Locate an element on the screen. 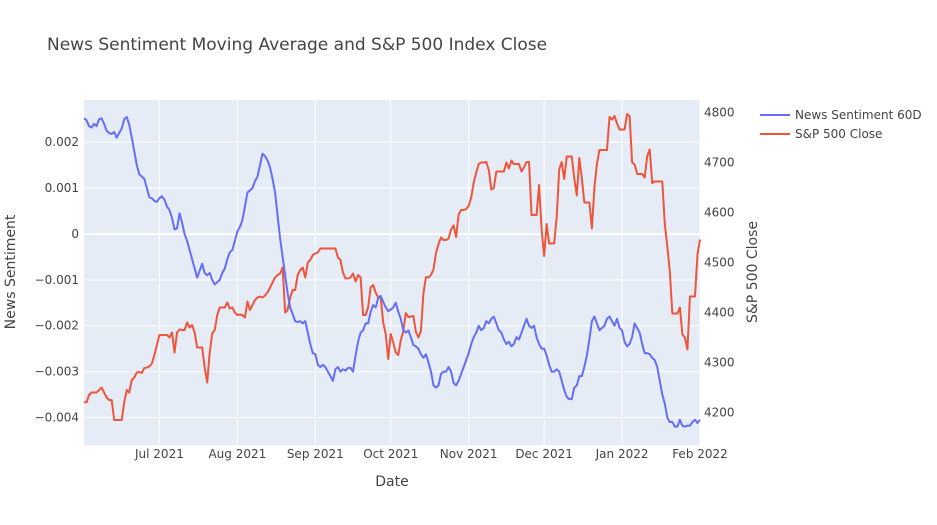  y-right-tick-label: 4800 is located at coordinates (719, 113).